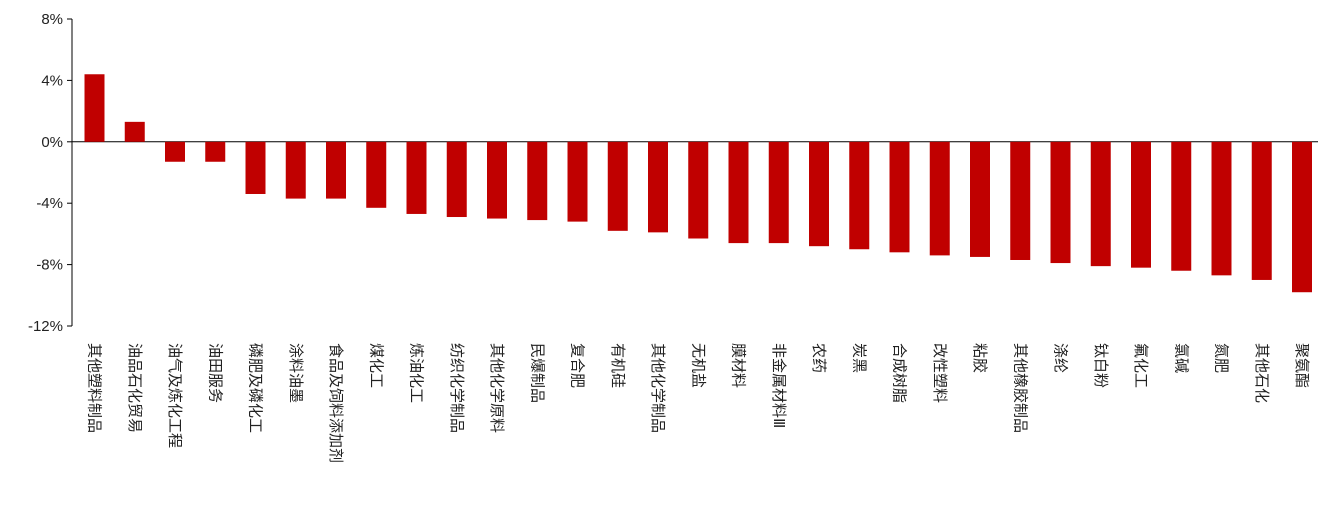 This screenshot has height=532, width=1322. I want to click on x-category-label: 纺织化学制品, so click(457, 388).